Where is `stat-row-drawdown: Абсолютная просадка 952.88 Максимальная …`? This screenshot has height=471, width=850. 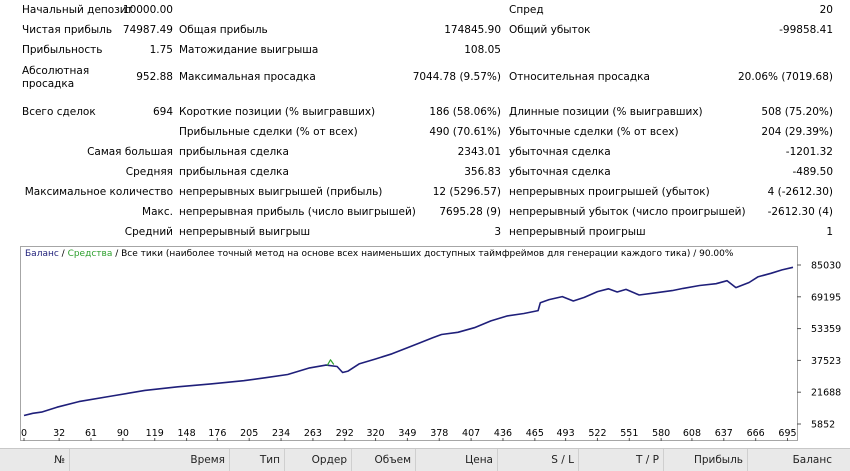 stat-row-drawdown: Абсолютная просадка 952.88 Максимальная … is located at coordinates (425, 77).